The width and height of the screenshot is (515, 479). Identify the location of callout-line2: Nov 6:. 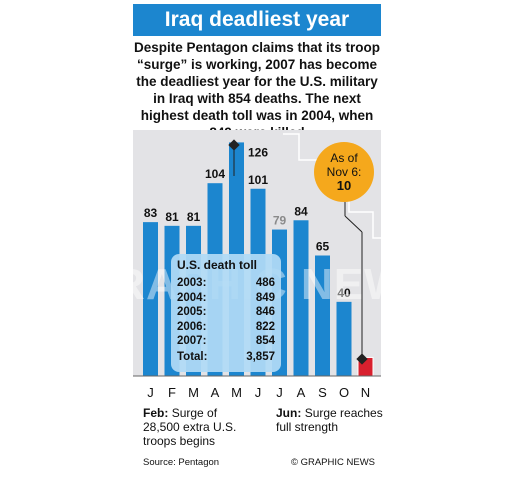
(344, 172).